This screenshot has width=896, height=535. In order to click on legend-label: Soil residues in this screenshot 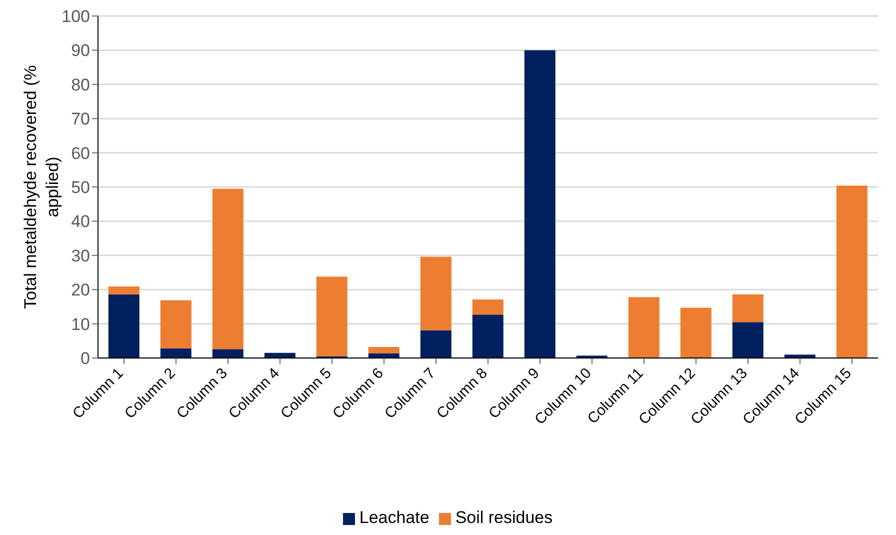, I will do `click(504, 517)`.